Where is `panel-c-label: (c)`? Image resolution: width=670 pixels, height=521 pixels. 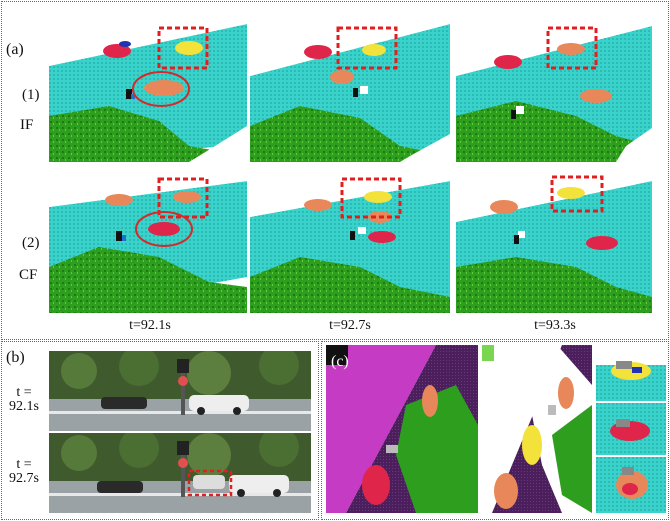 panel-c-label: (c) is located at coordinates (340, 361).